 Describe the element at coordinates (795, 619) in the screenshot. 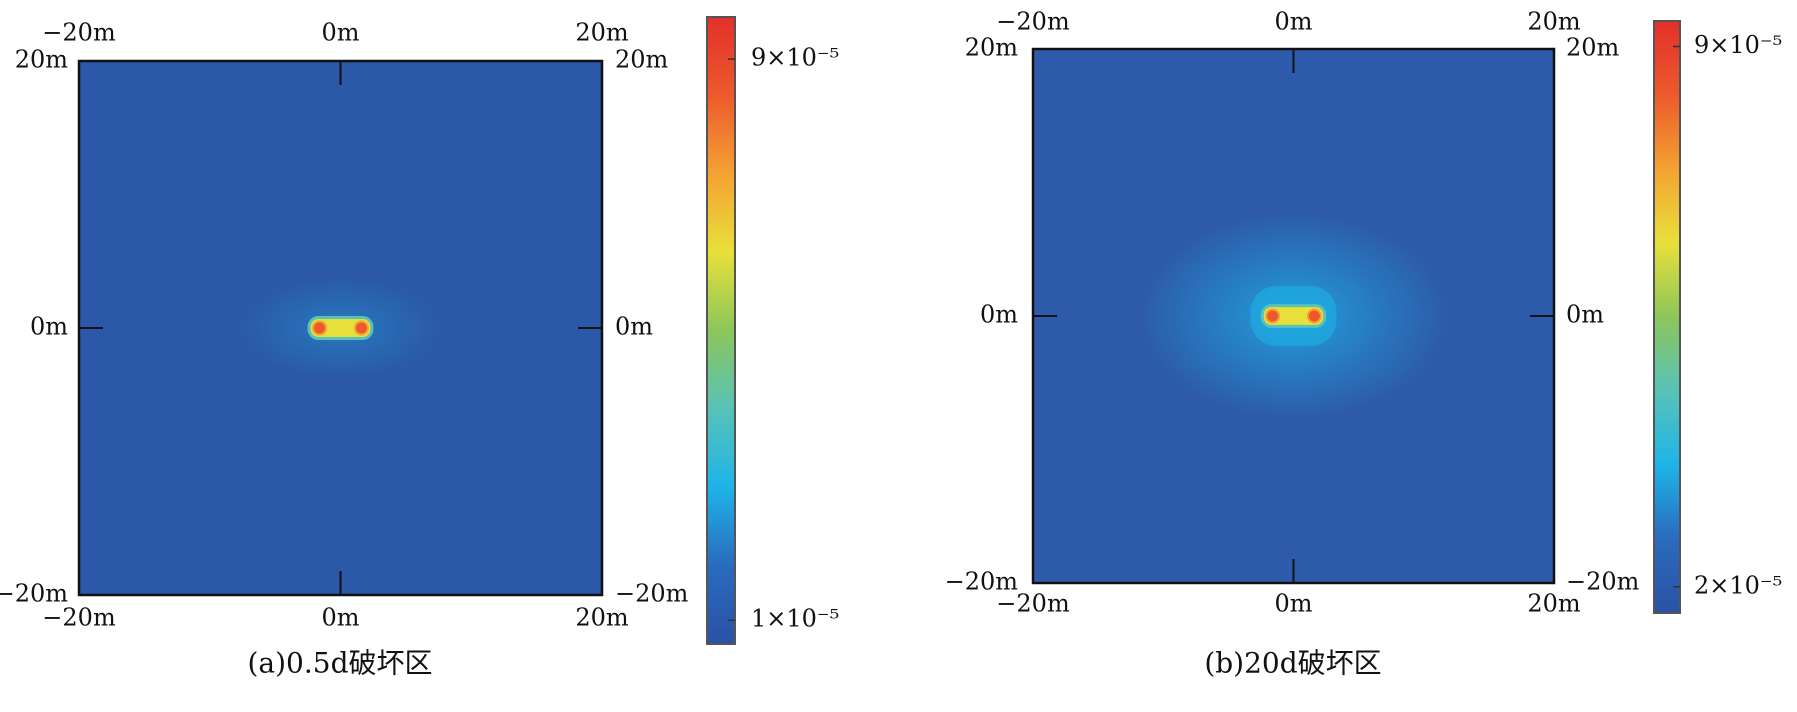

I see `colorbar-label: 1×10⁻⁵` at that location.